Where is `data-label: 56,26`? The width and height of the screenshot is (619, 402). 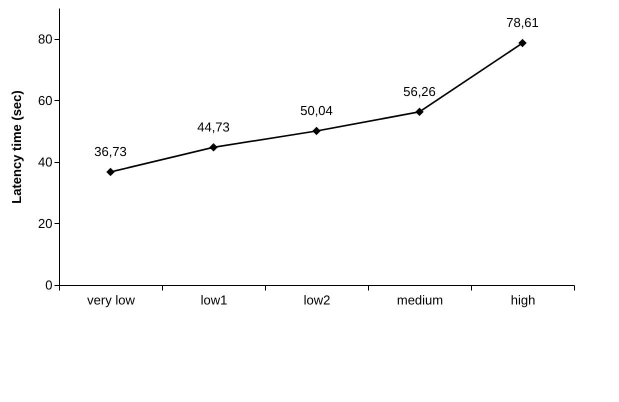
data-label: 56,26 is located at coordinates (419, 91).